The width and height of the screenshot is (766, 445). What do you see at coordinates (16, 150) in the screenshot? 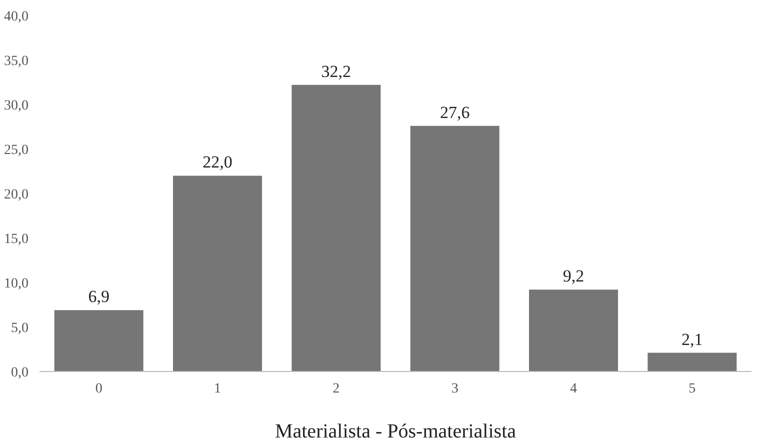
I see `y-tick-label: 25,0` at bounding box center [16, 150].